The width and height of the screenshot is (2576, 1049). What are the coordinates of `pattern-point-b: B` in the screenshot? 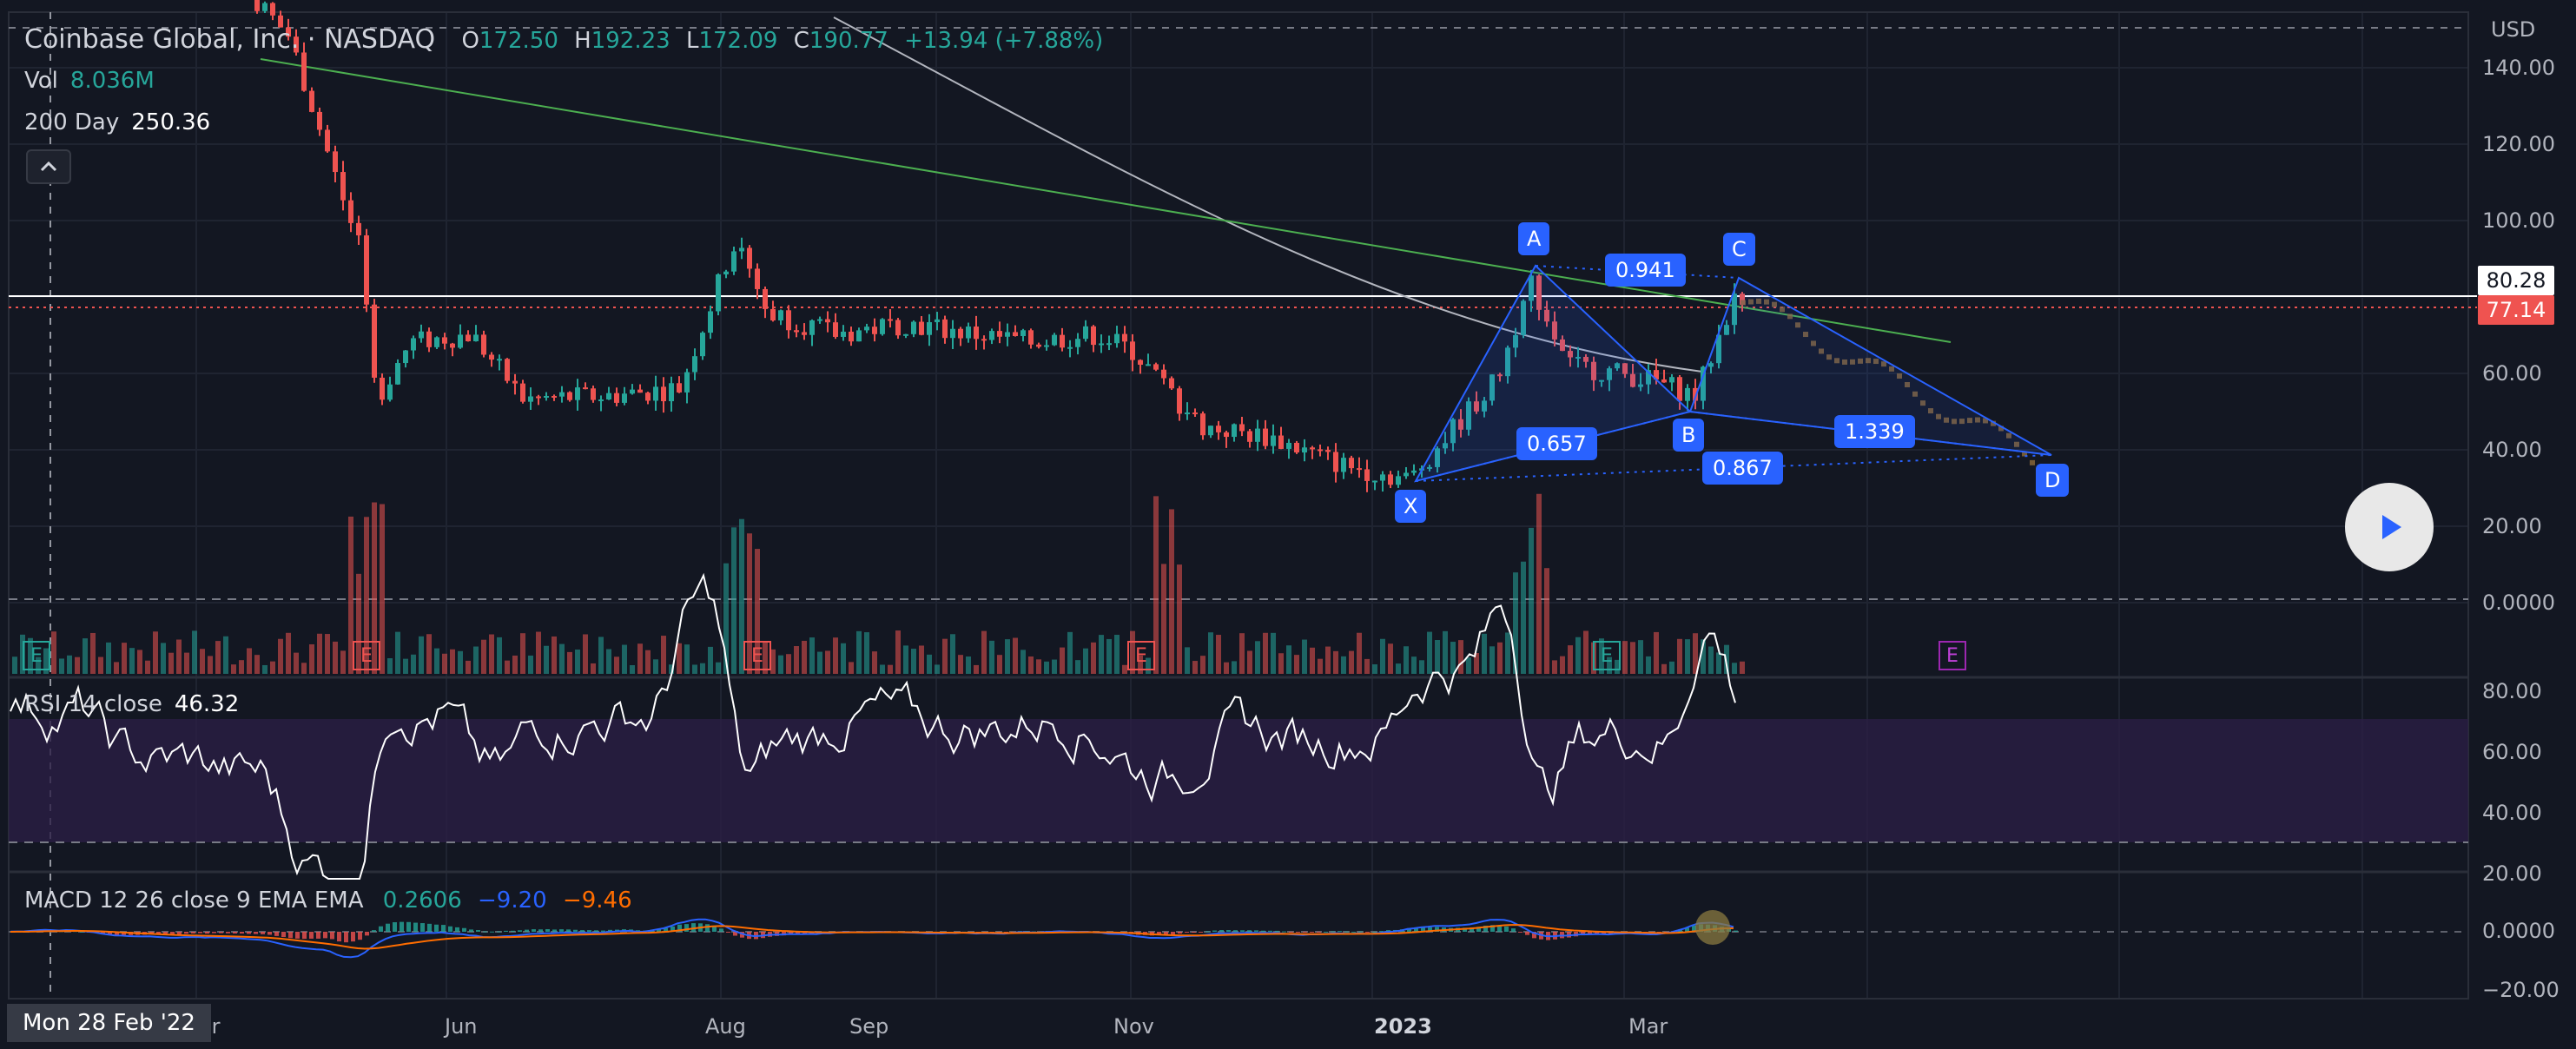 It's located at (1689, 435).